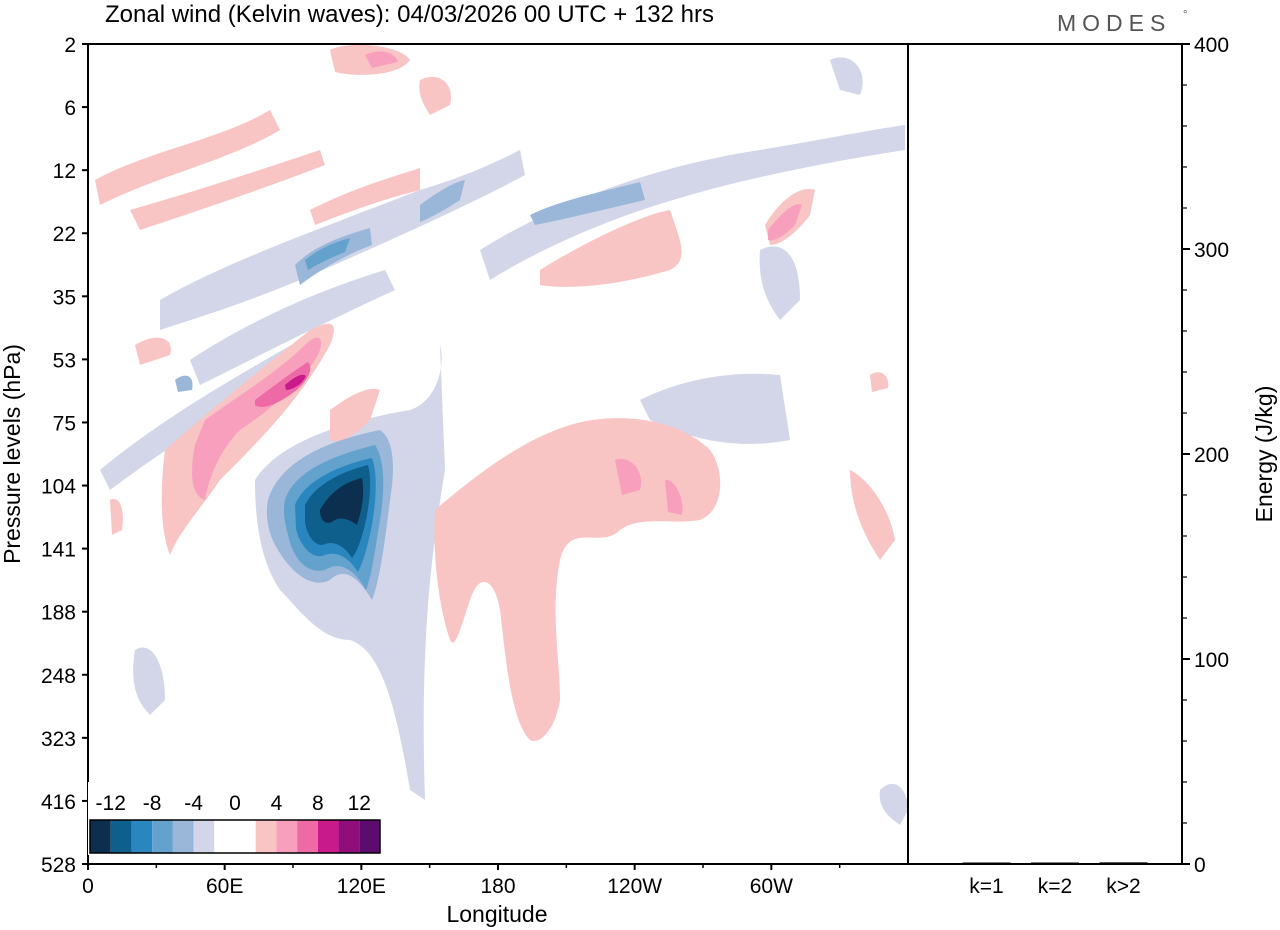 Image resolution: width=1280 pixels, height=930 pixels. Describe the element at coordinates (64, 234) in the screenshot. I see `y-tick-label-22: 22` at that location.